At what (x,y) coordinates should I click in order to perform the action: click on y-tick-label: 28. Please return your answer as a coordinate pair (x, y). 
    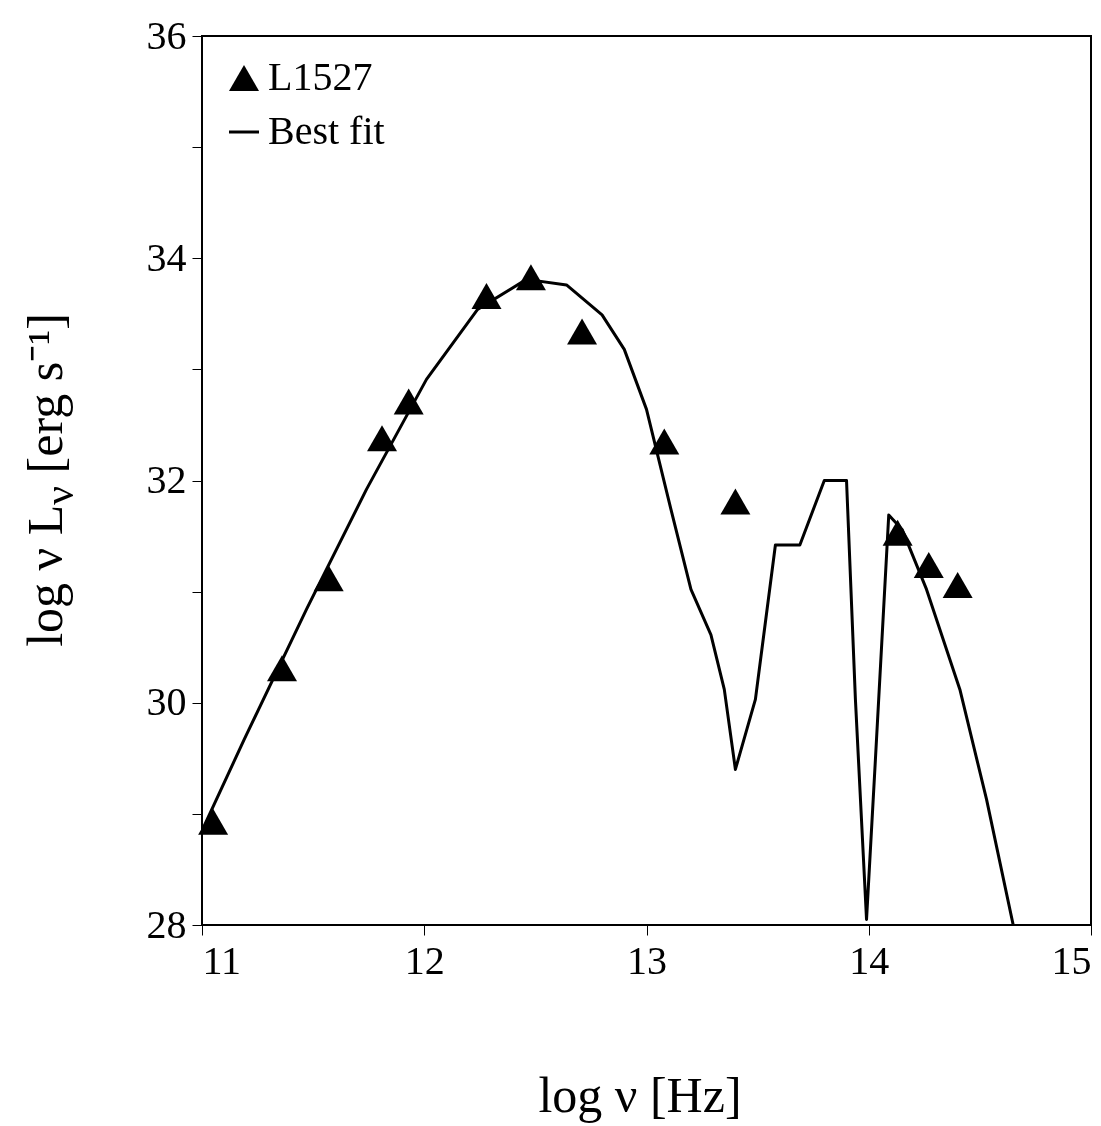
    Looking at the image, I should click on (166, 924).